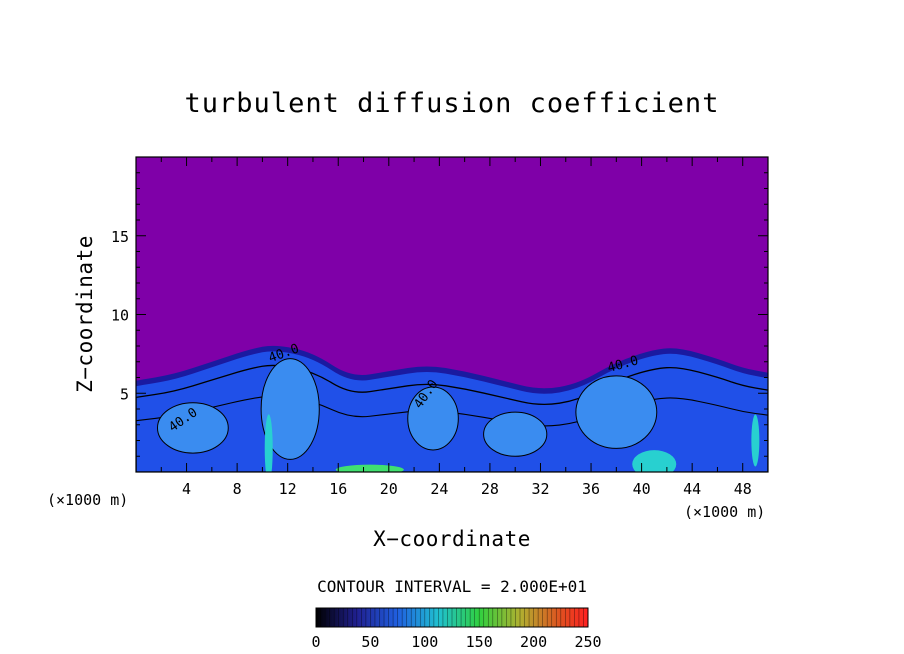  Describe the element at coordinates (456, 629) in the screenshot. I see `colorbar: 0 50 100 150 200 250` at that location.